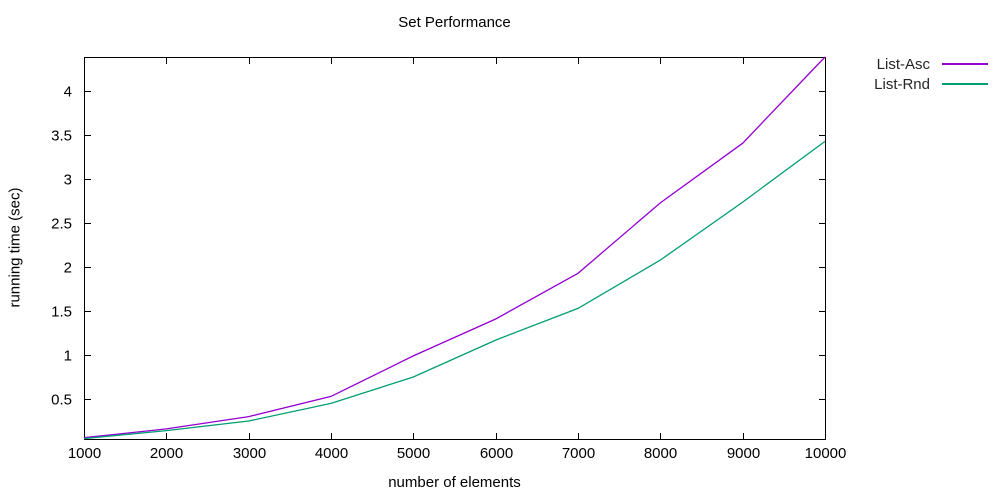  What do you see at coordinates (496, 453) in the screenshot?
I see `x-tick-label: 6000` at bounding box center [496, 453].